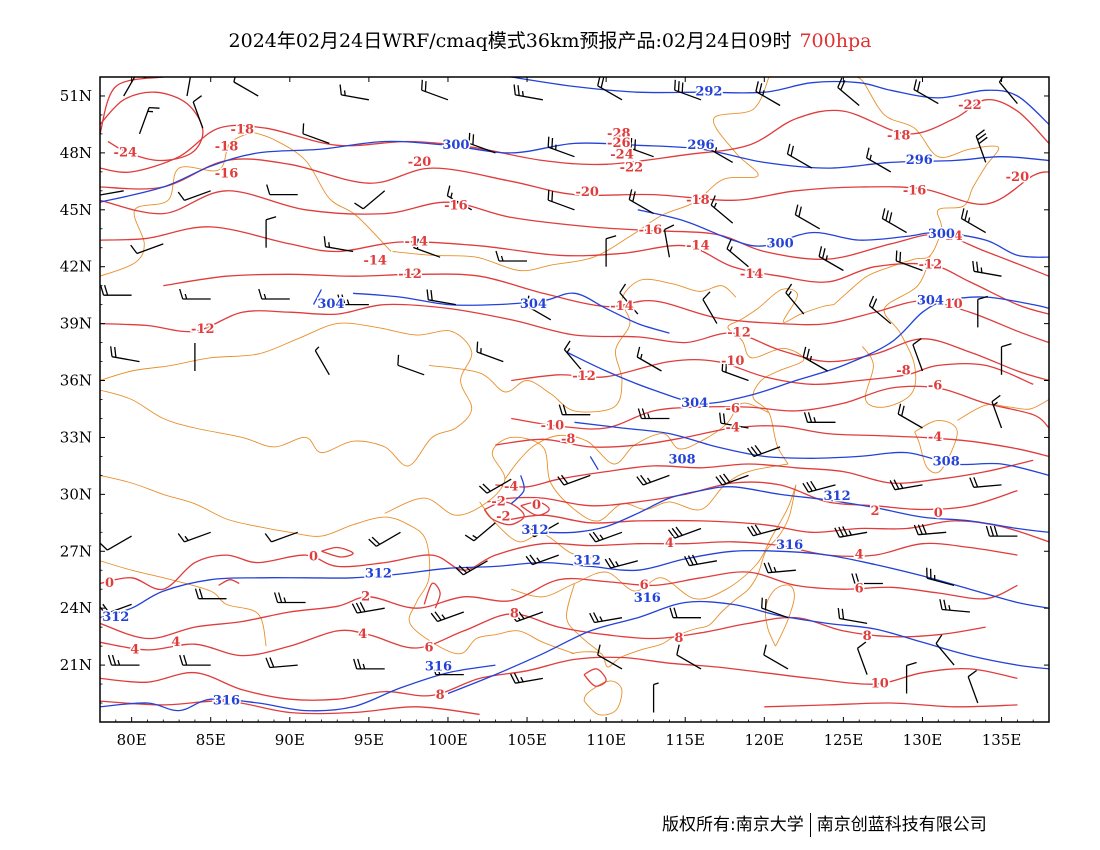 This screenshot has width=1100, height=850. What do you see at coordinates (76, 210) in the screenshot?
I see `y-tick-label: 45N` at bounding box center [76, 210].